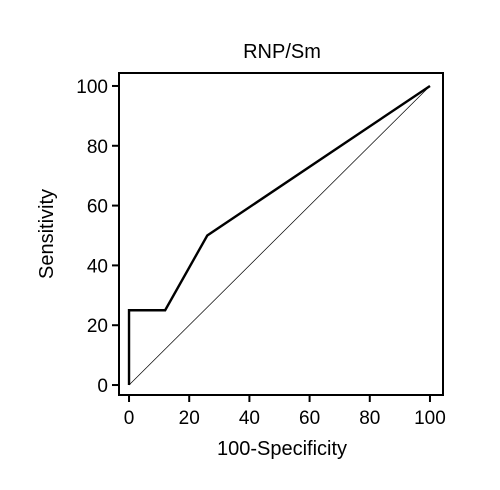 The image size is (500, 490). What do you see at coordinates (47, 234) in the screenshot?
I see `y-axis-title: Sensitivity` at bounding box center [47, 234].